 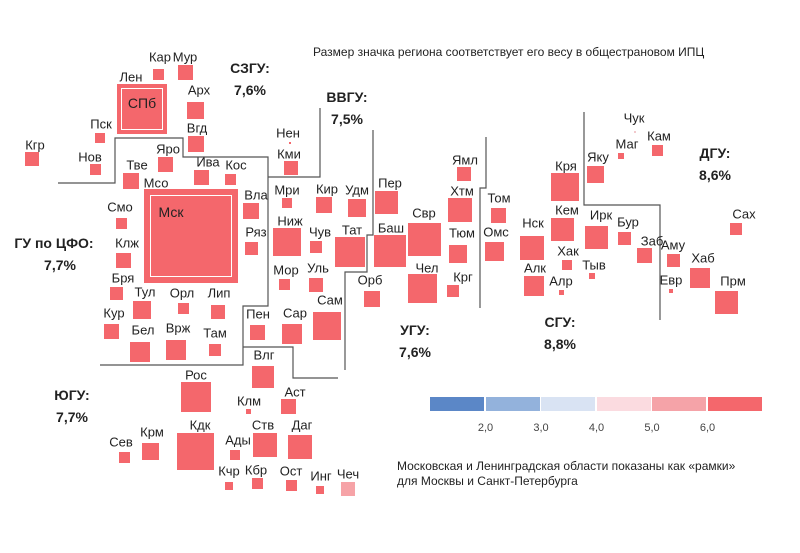 What do you see at coordinates (561, 281) in the screenshot?
I see `region-label: Алр` at bounding box center [561, 281].